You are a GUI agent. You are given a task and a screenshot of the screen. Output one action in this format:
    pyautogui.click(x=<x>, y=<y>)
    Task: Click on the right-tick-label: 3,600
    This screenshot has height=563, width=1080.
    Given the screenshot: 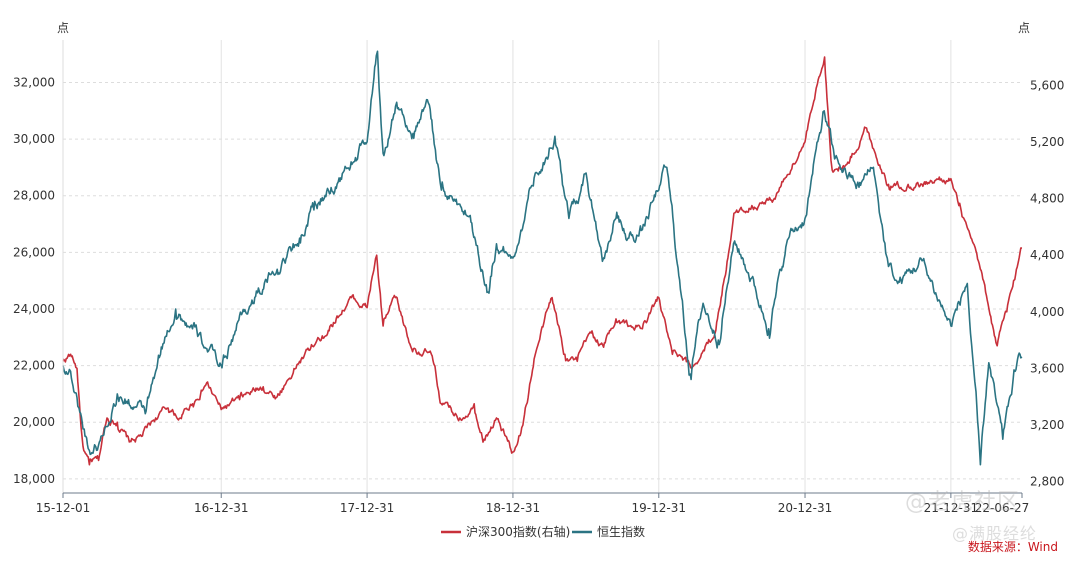 What is the action you would take?
    pyautogui.click(x=1047, y=368)
    